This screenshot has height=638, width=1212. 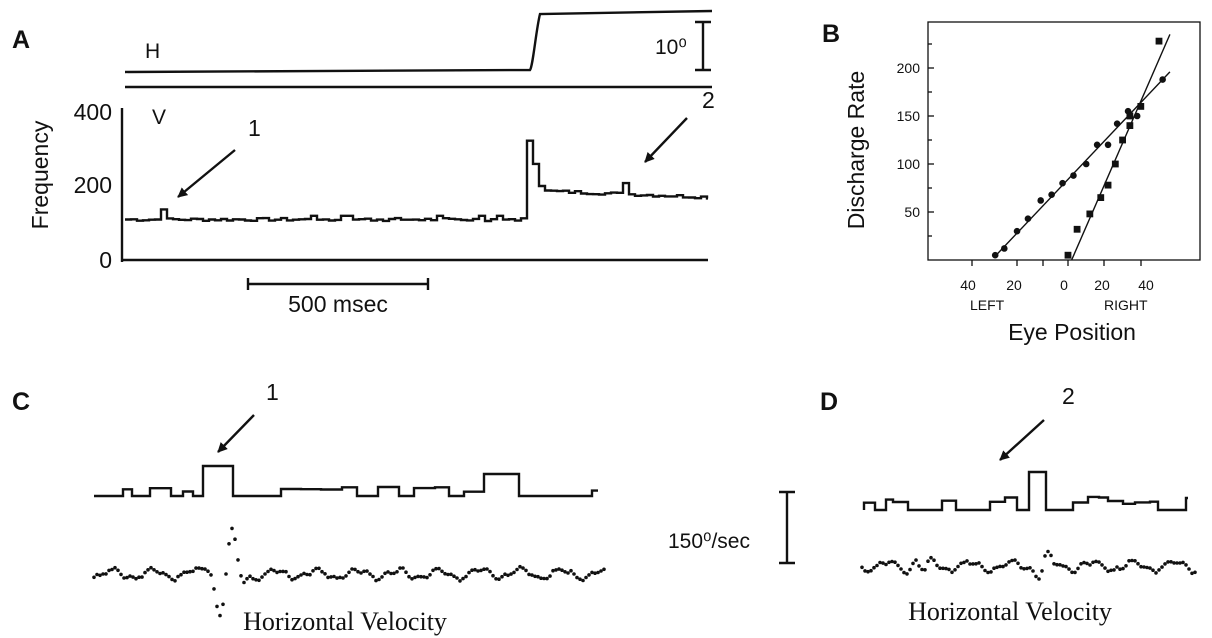 I want to click on d-frequency-trace, so click(x=1025, y=491).